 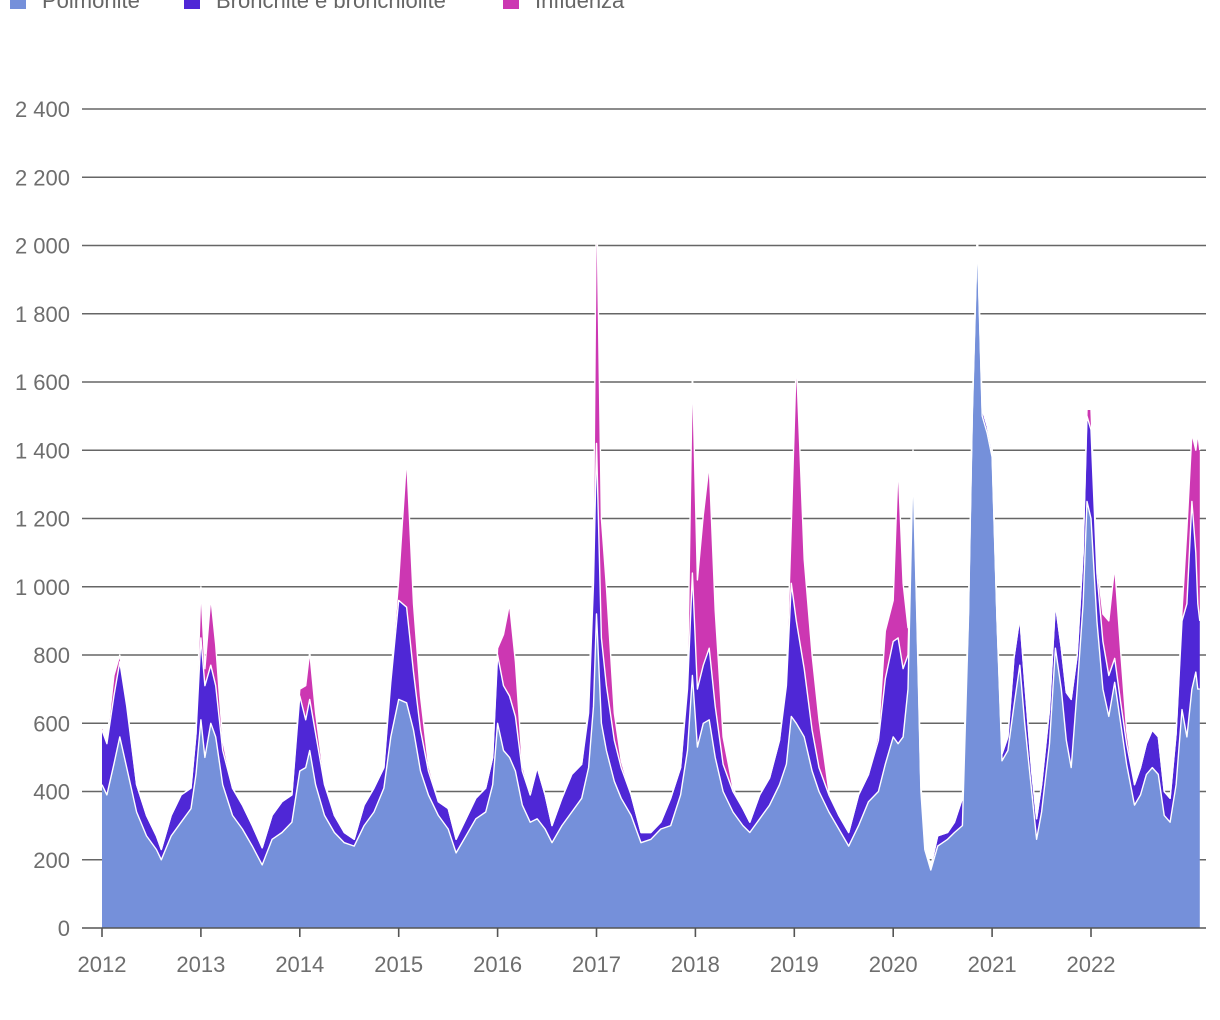 What do you see at coordinates (42, 519) in the screenshot?
I see `y-tick-label-6: 1 200` at bounding box center [42, 519].